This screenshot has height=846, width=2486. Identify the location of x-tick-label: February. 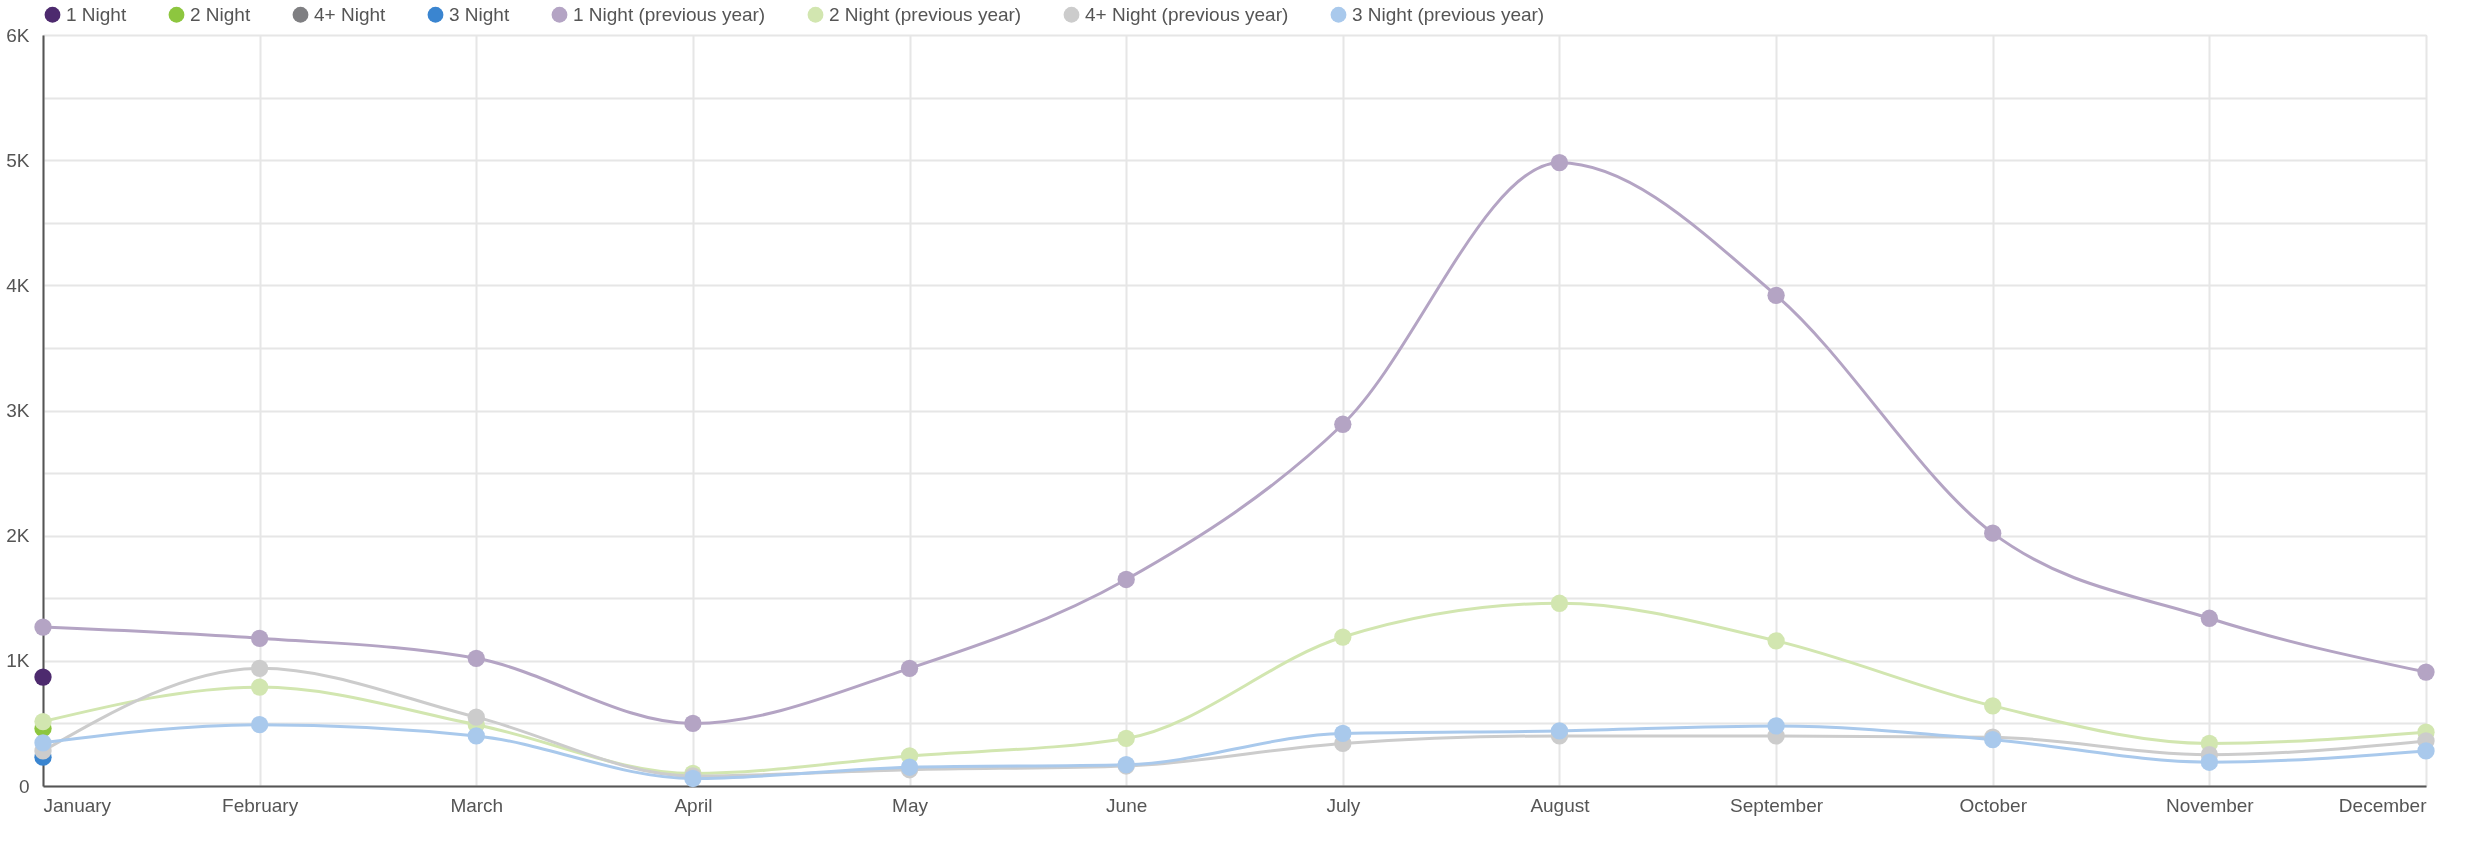
(260, 805).